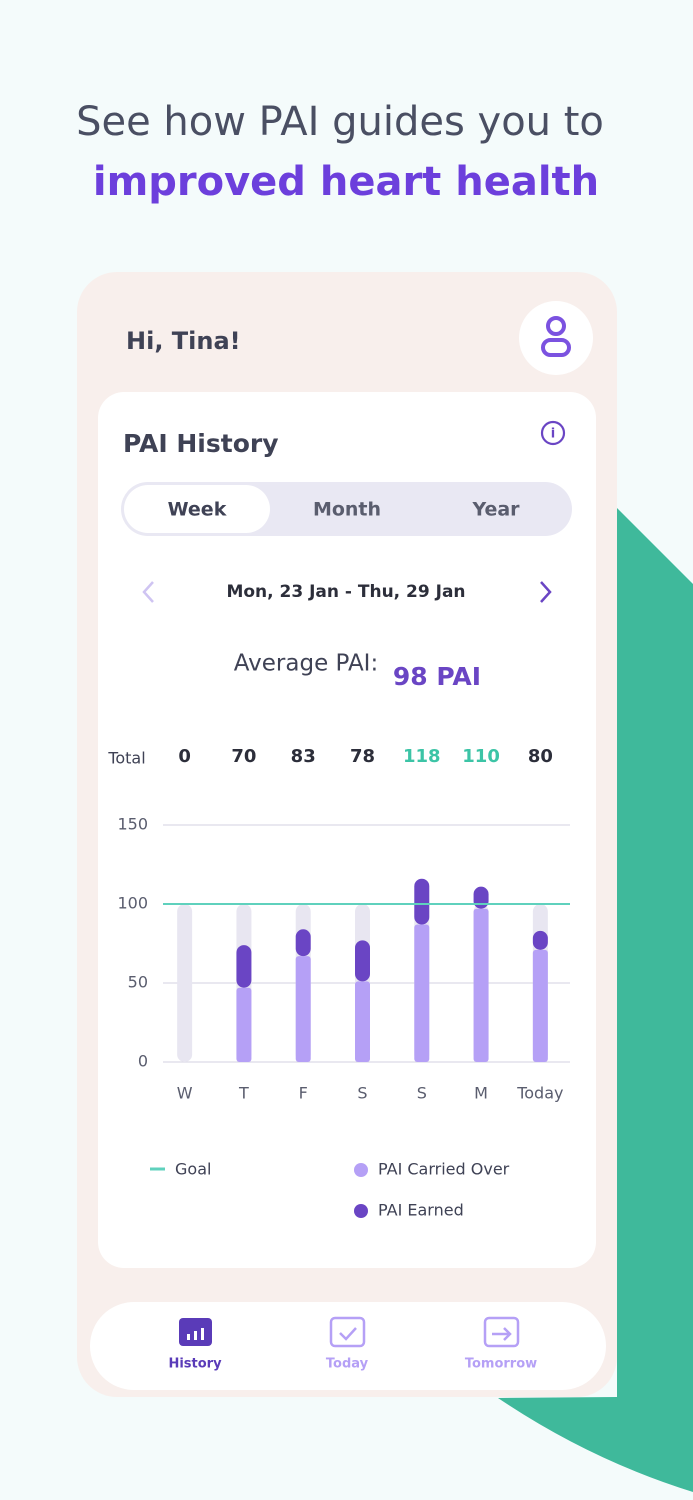 The width and height of the screenshot is (693, 1500). I want to click on total-value: 110, so click(481, 756).